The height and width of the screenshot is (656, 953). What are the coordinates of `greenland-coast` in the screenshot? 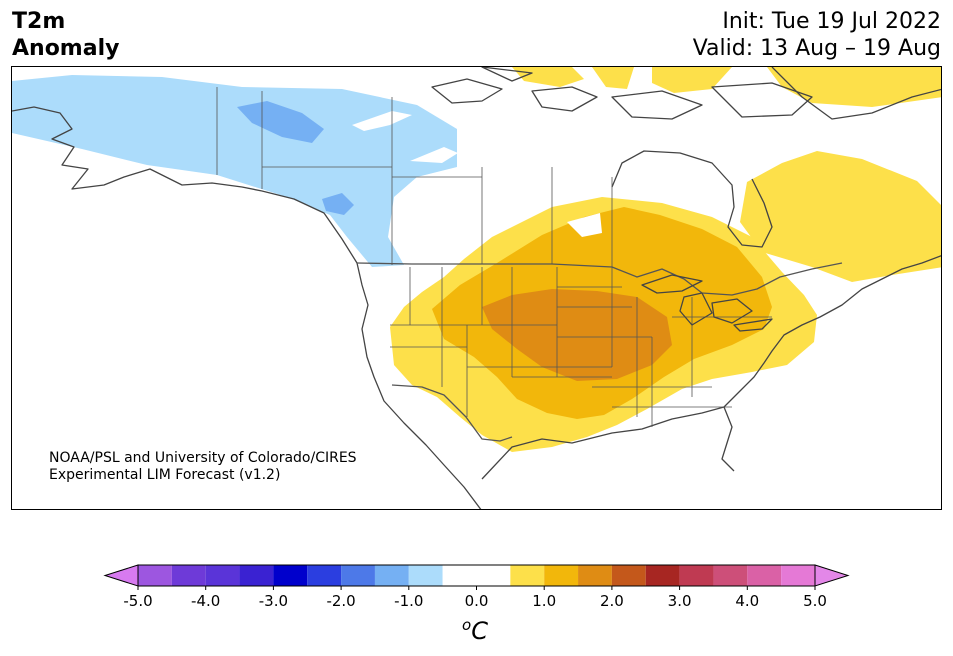 It's located at (856, 93).